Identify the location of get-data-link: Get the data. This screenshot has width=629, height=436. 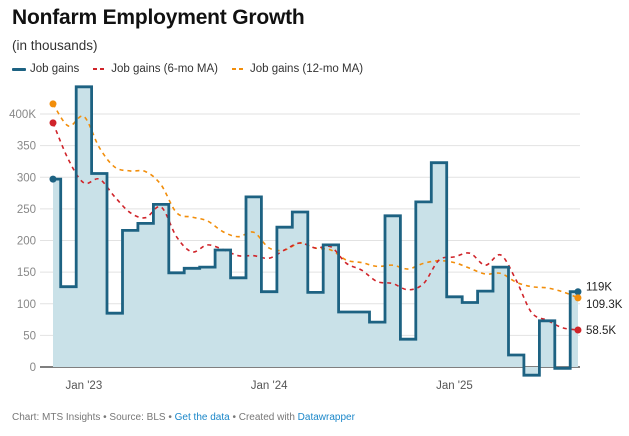
(202, 417).